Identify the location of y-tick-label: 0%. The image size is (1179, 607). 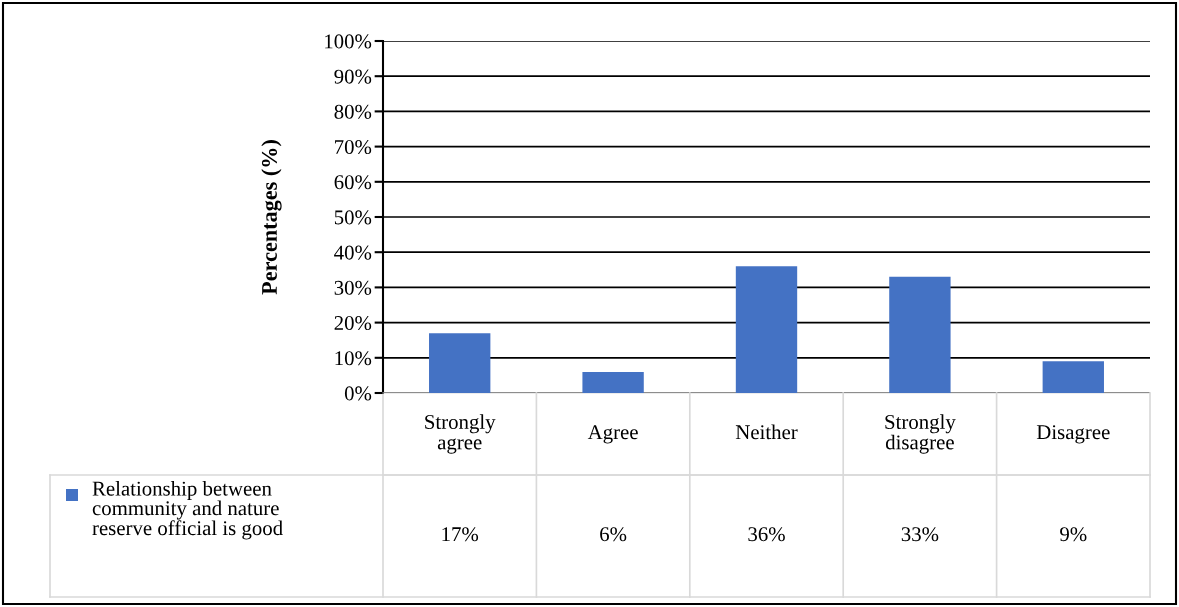
(358, 393).